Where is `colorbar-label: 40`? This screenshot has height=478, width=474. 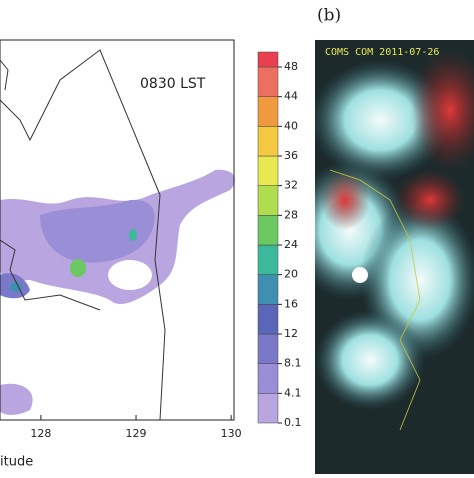 colorbar-label: 40 is located at coordinates (291, 125).